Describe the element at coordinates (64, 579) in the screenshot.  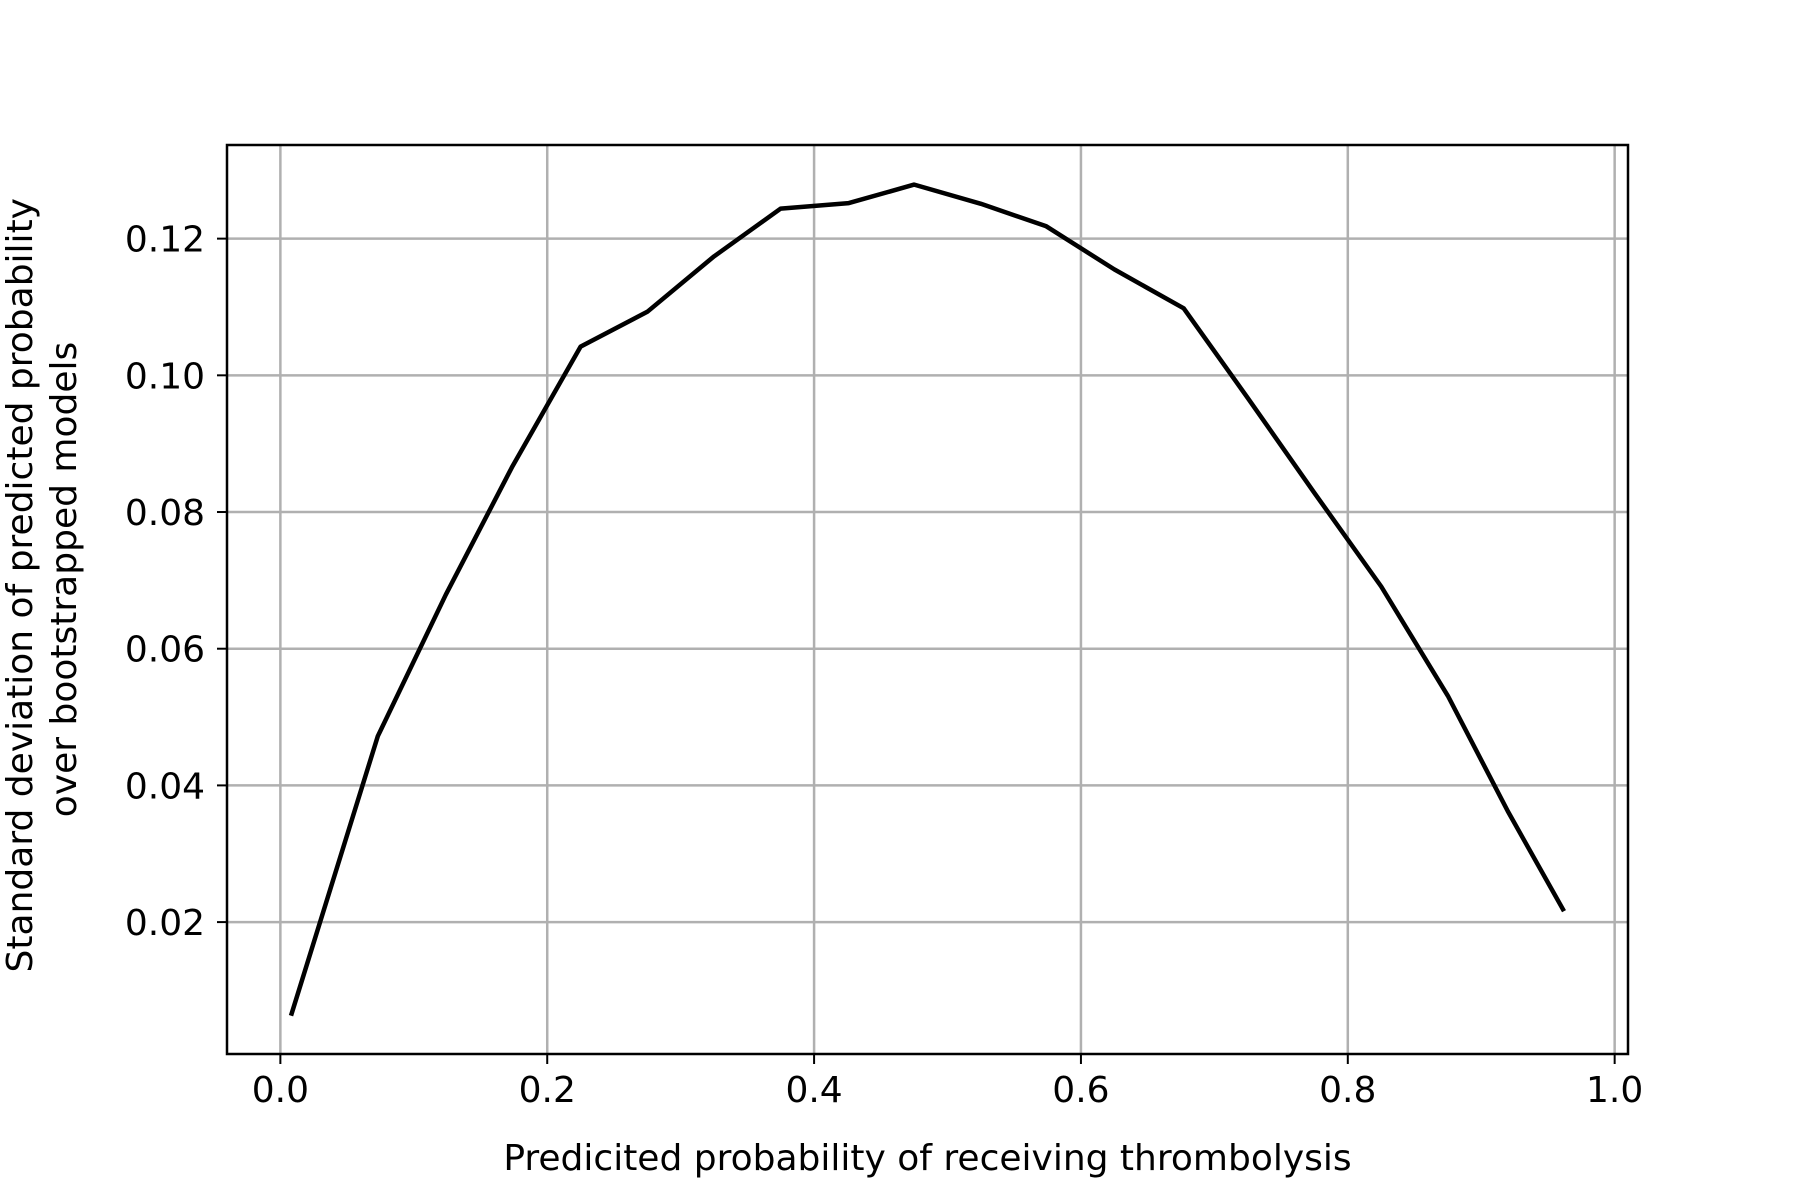
I see `y-axis-label-line-2: over bootstrapped models` at that location.